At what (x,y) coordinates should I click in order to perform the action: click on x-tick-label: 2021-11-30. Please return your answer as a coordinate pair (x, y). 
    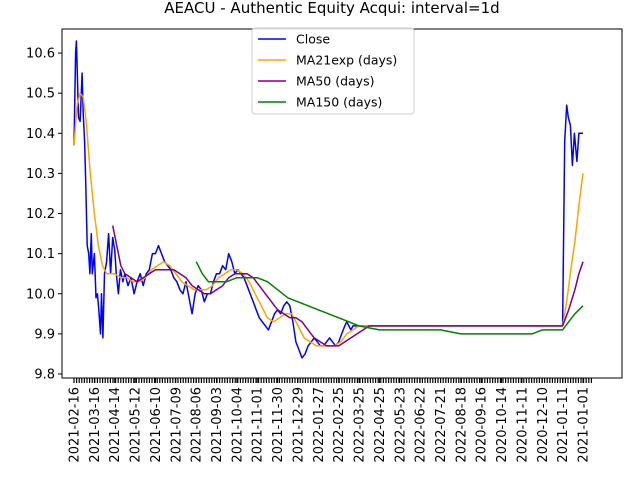
    Looking at the image, I should click on (278, 425).